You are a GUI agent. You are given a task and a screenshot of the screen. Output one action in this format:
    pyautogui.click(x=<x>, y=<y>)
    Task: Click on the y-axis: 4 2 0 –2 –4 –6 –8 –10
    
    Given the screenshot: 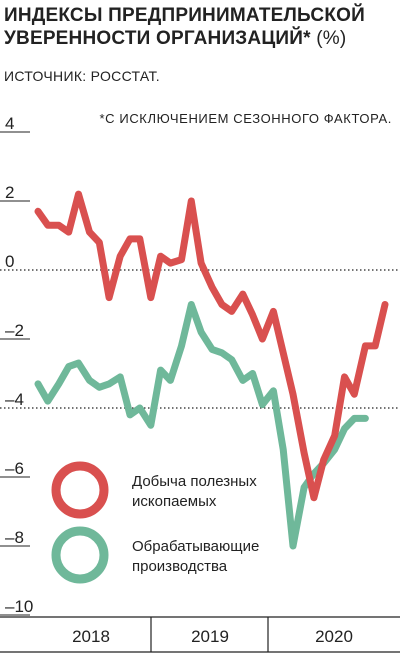 What is the action you would take?
    pyautogui.click(x=16, y=365)
    